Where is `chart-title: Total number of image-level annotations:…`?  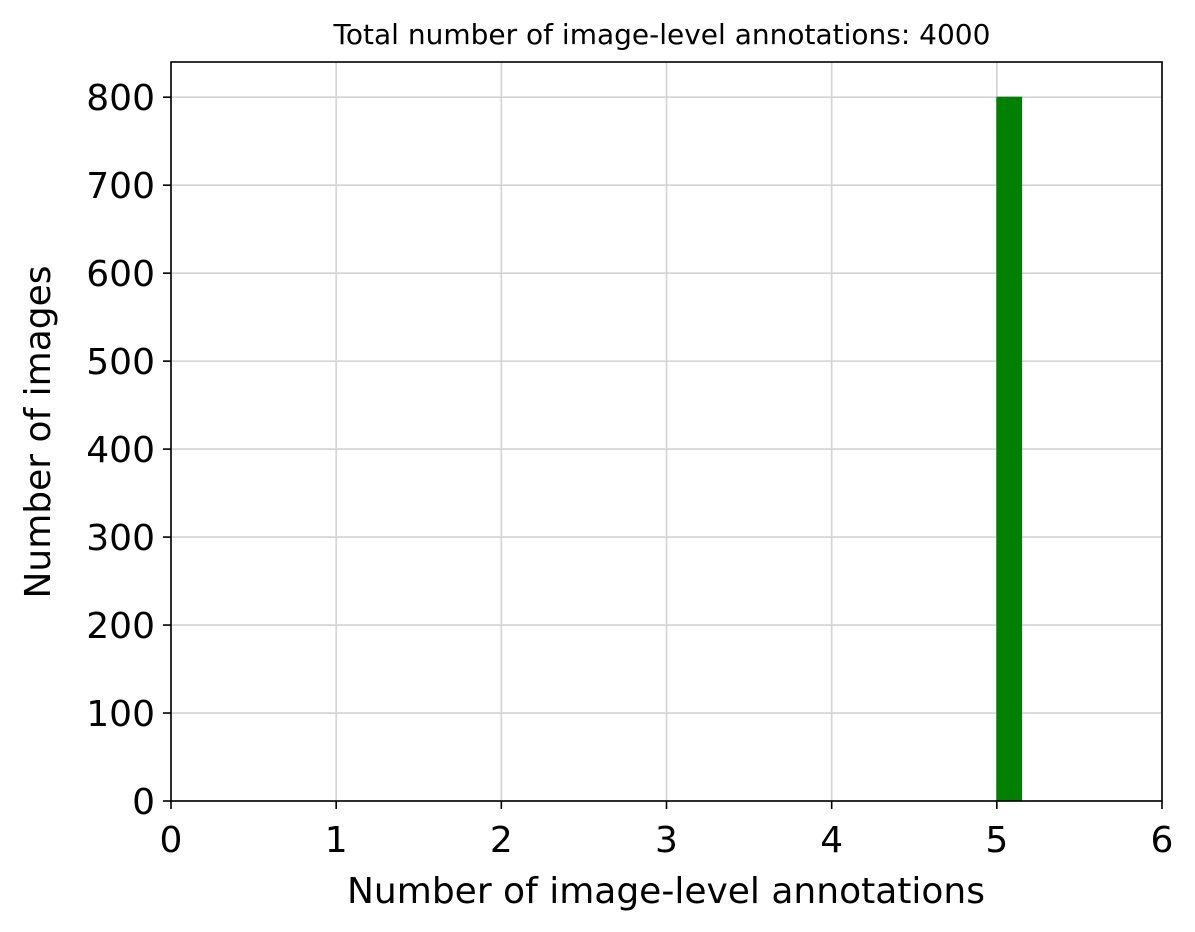
chart-title: Total number of image-level annotations:… is located at coordinates (662, 34).